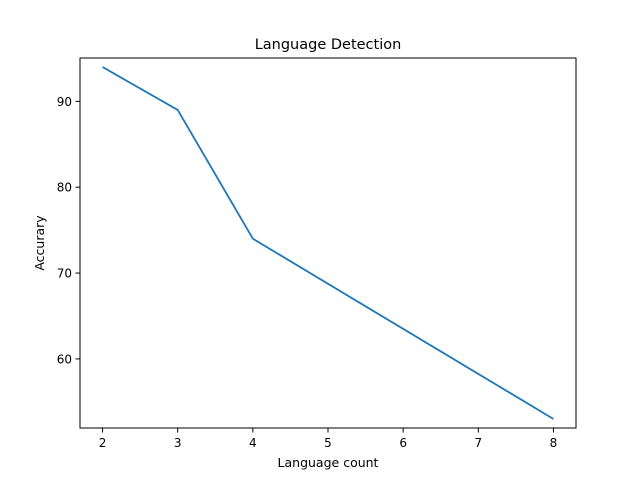 The image size is (640, 480). Describe the element at coordinates (328, 45) in the screenshot. I see `chart-title: Language Detection` at that location.